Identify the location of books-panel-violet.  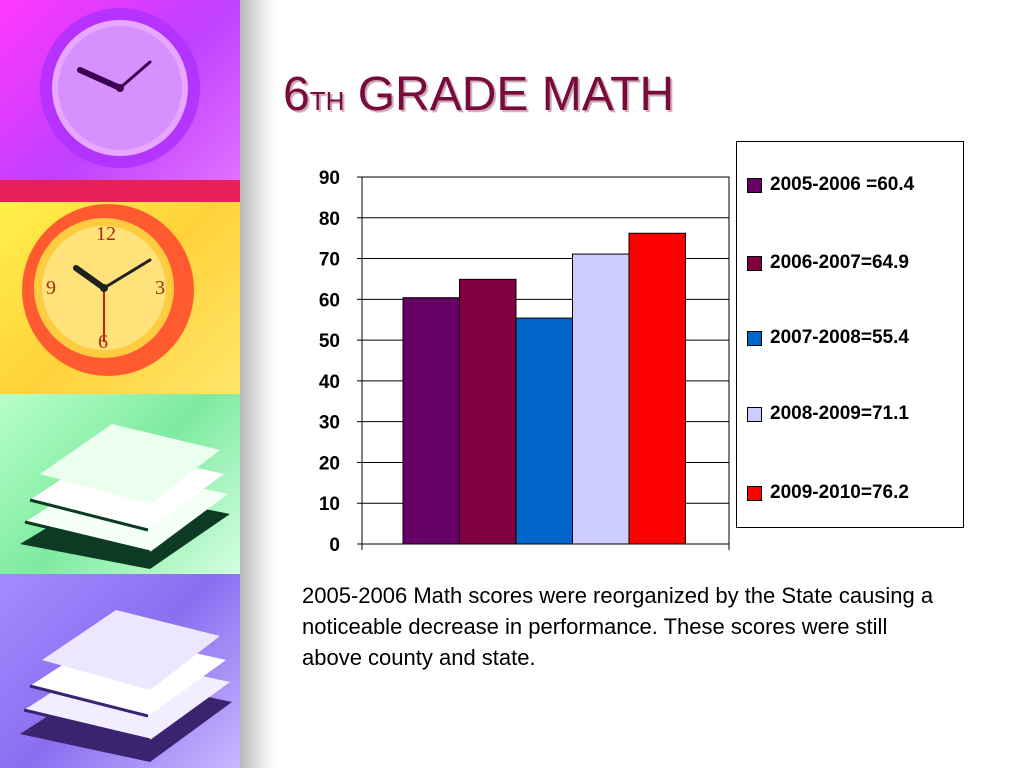
(120, 671).